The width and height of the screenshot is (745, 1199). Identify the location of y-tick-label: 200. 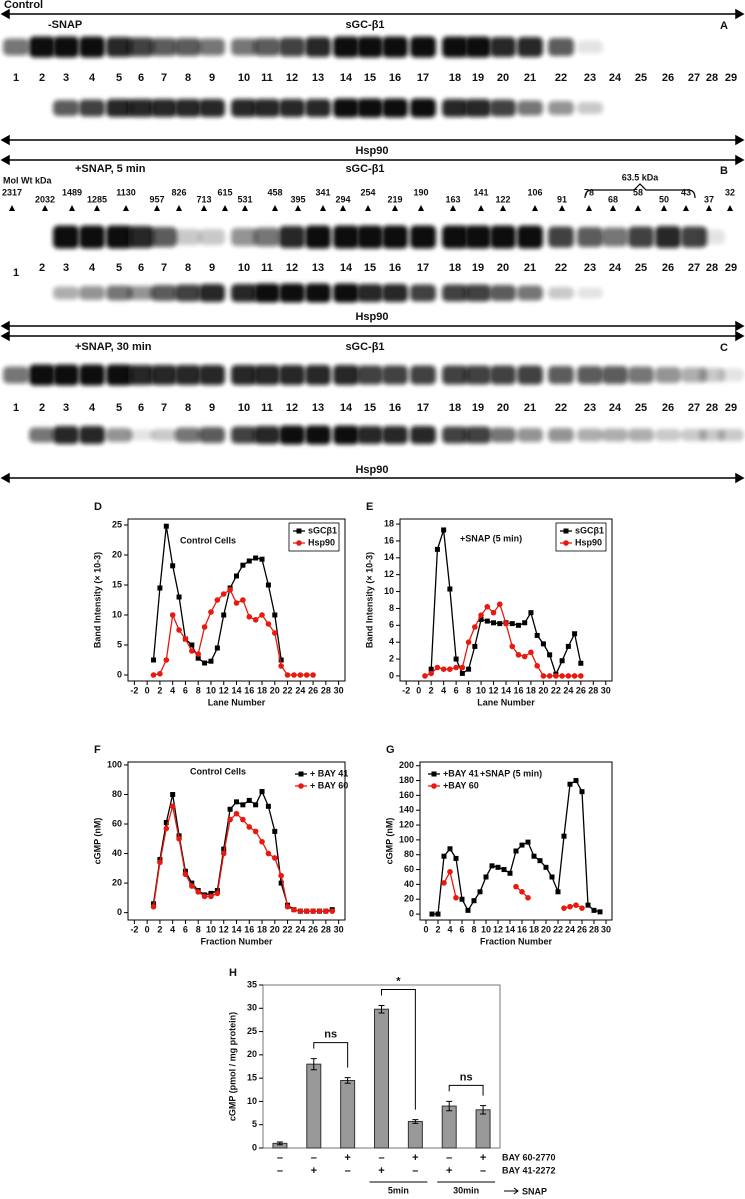
(406, 765).